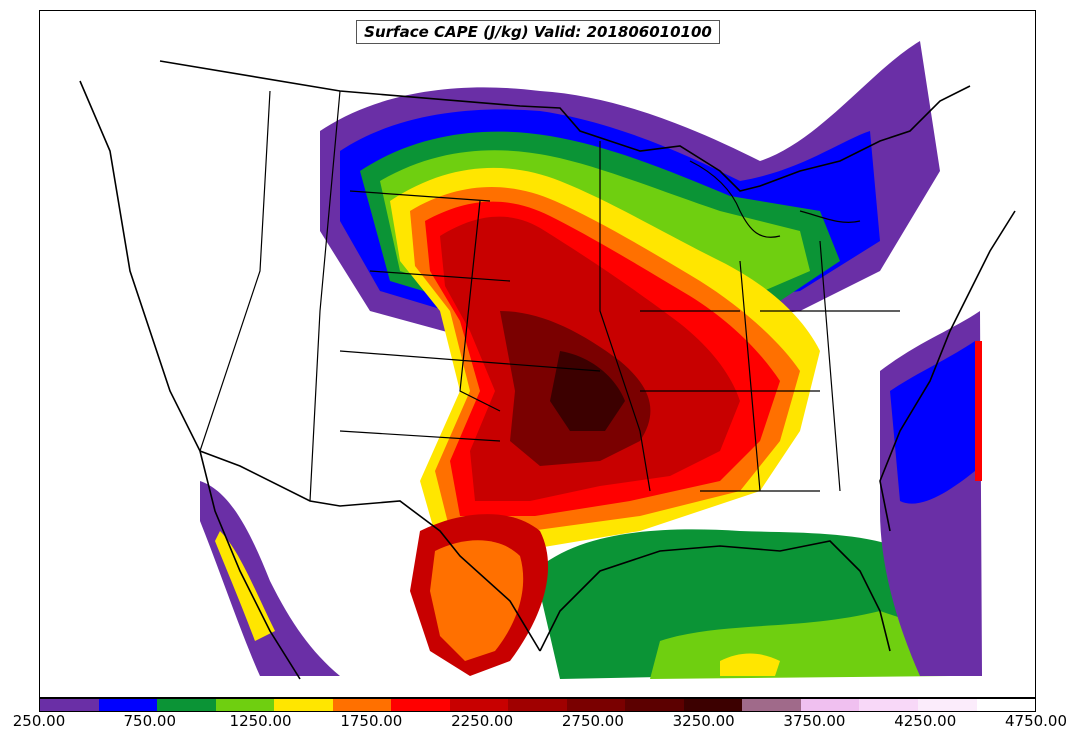 The height and width of the screenshot is (745, 1081). I want to click on colorbar-tick-label: 250.00, so click(39, 721).